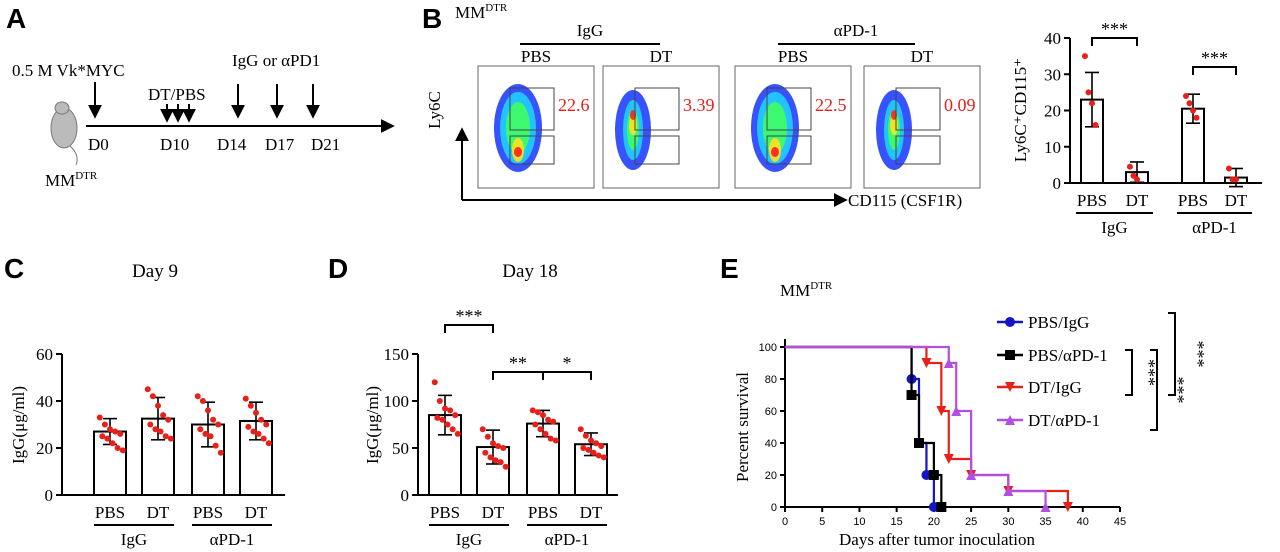 This screenshot has width=1280, height=552. I want to click on timeline-label: IgG or αPD1, so click(276, 60).